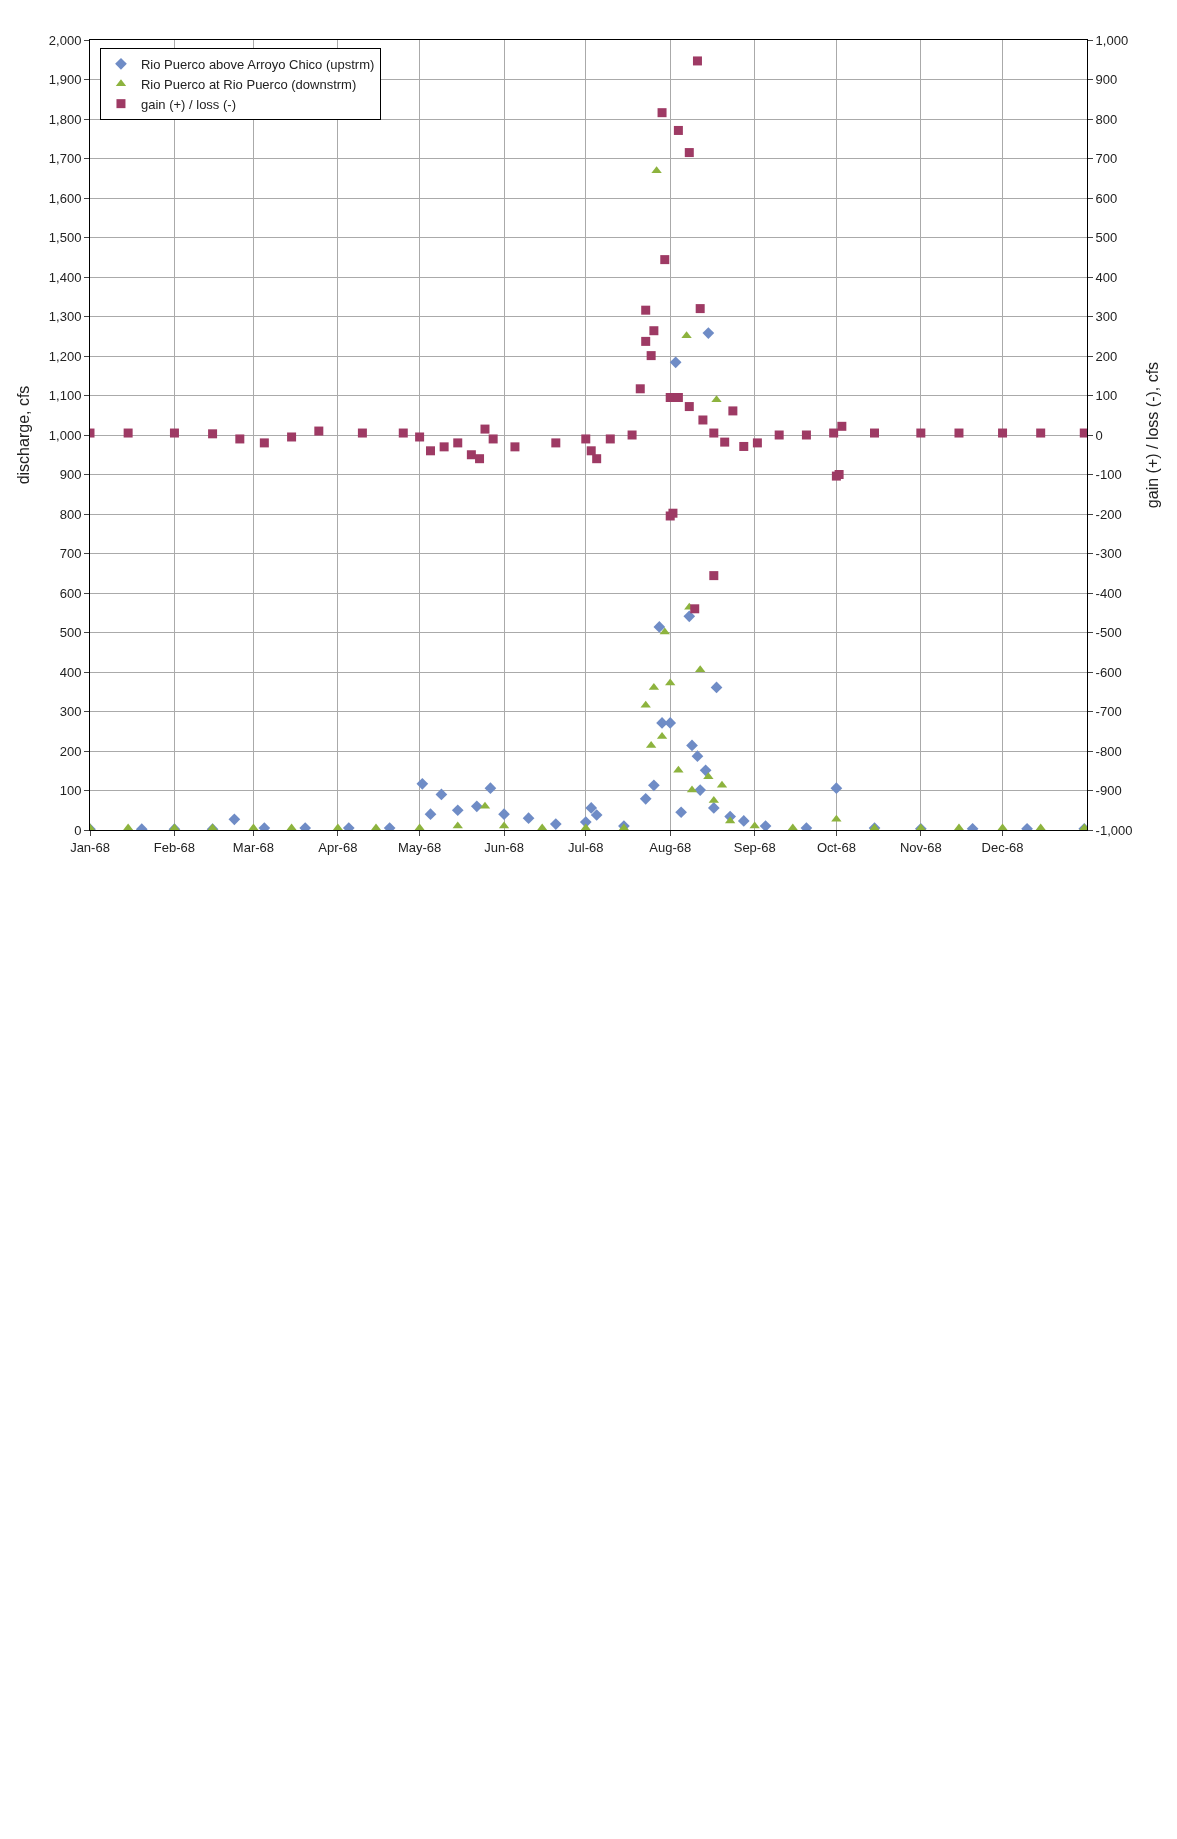 This screenshot has height=1839, width=1177. What do you see at coordinates (174, 847) in the screenshot?
I see `x-tick-label: Feb-68` at bounding box center [174, 847].